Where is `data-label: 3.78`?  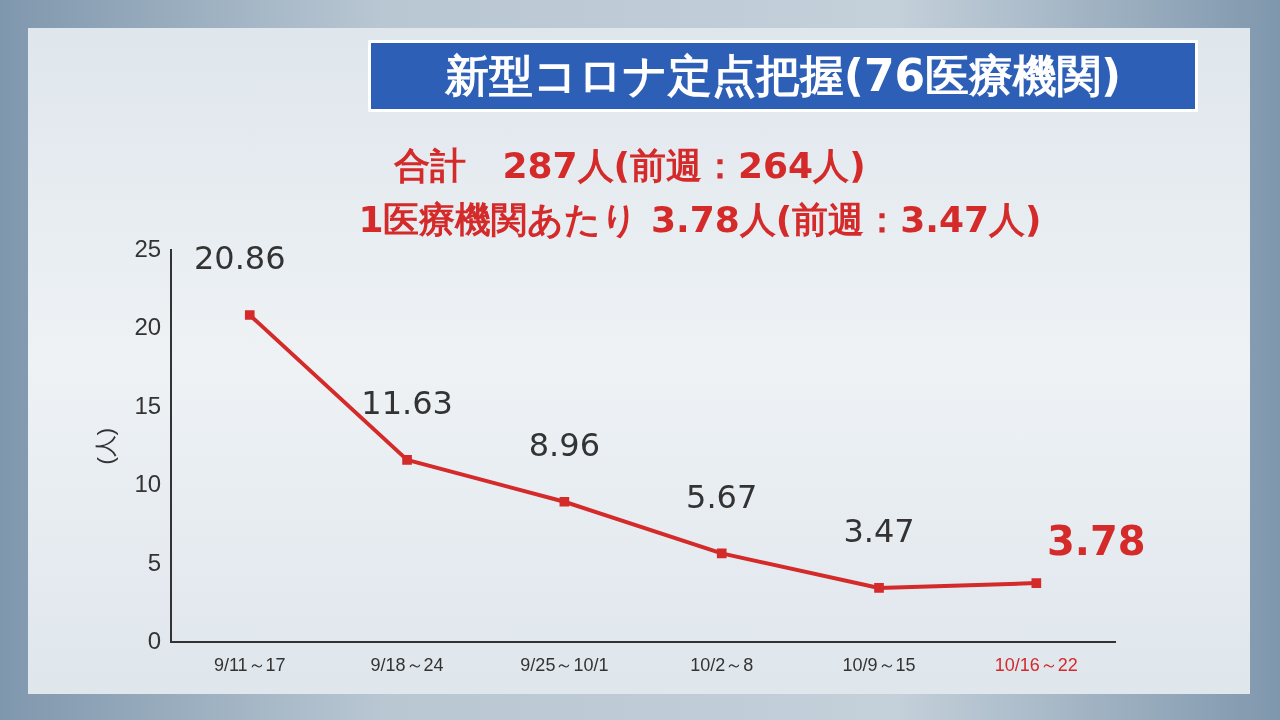
data-label: 3.78 is located at coordinates (1096, 541).